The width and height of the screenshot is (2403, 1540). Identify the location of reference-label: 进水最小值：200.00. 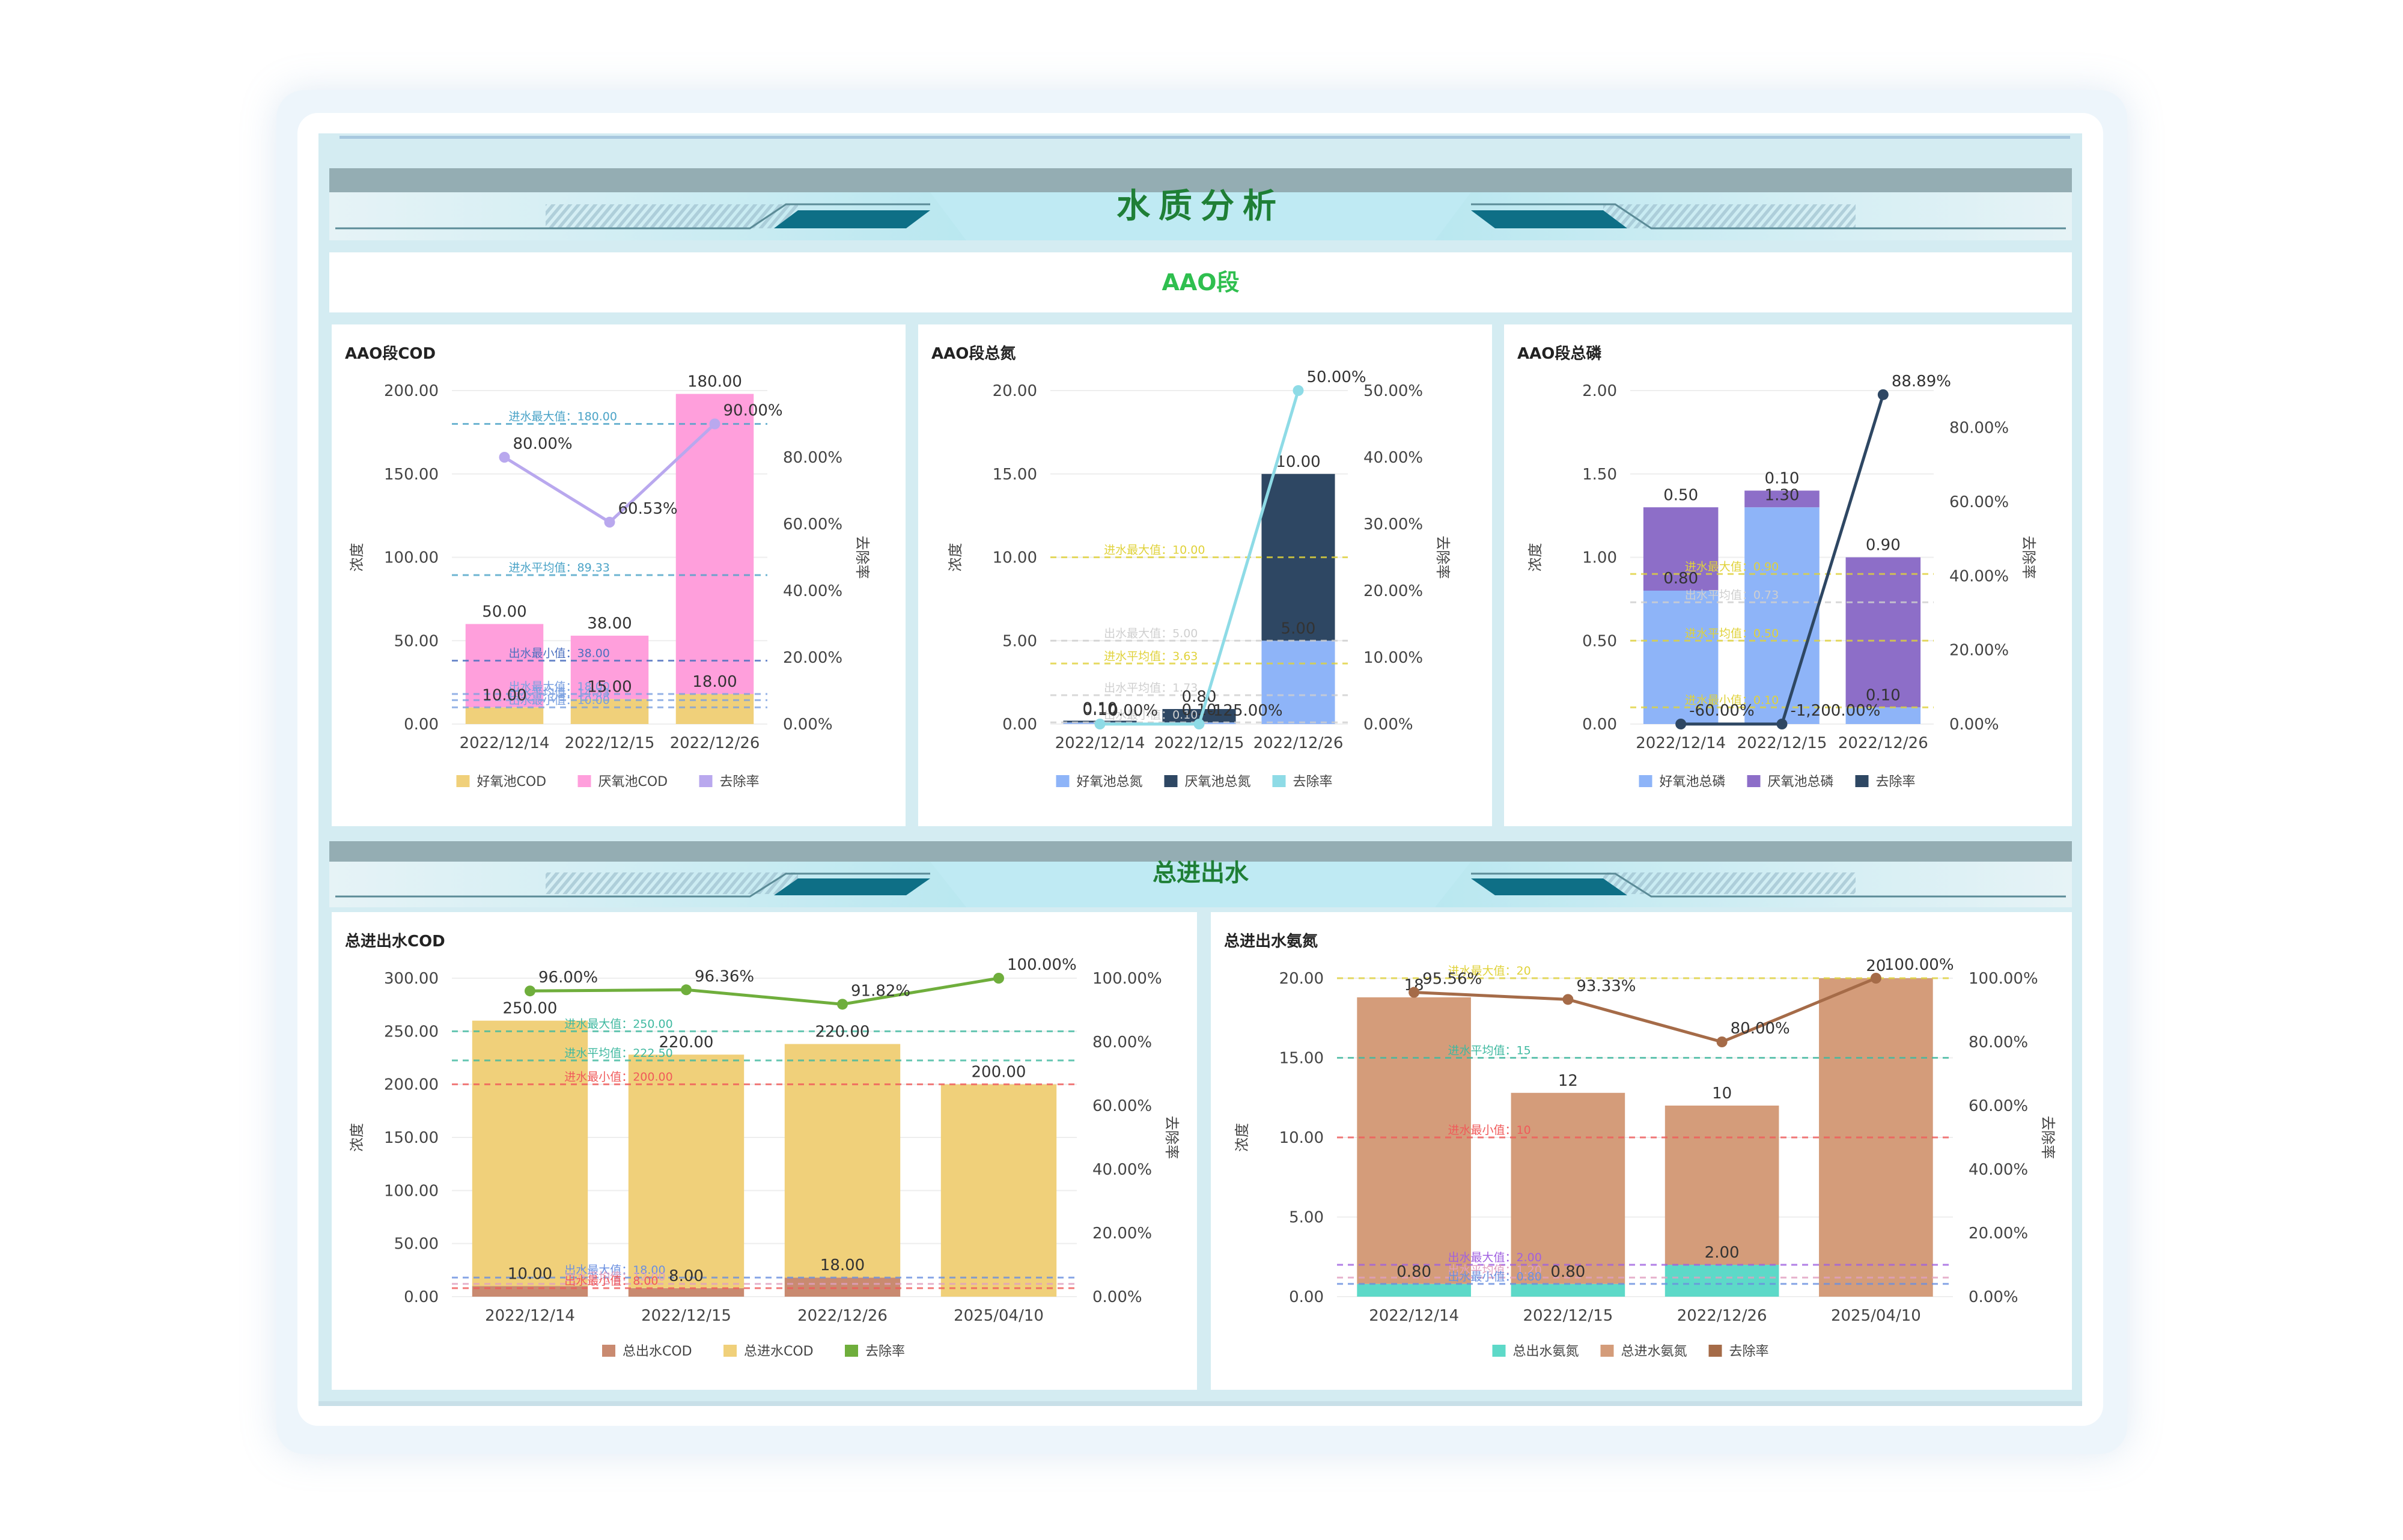
(618, 1078).